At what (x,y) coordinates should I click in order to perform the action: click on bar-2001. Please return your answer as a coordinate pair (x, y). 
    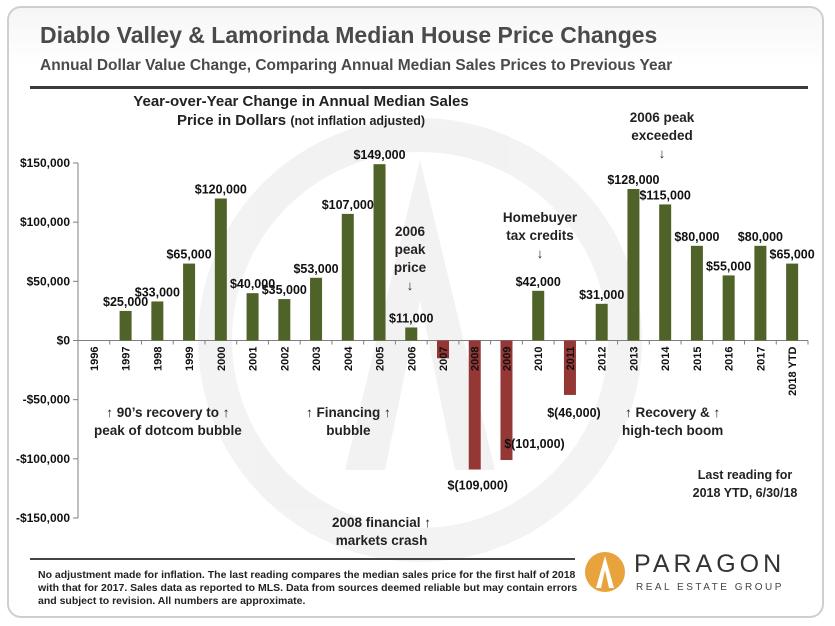
    Looking at the image, I should click on (252, 317).